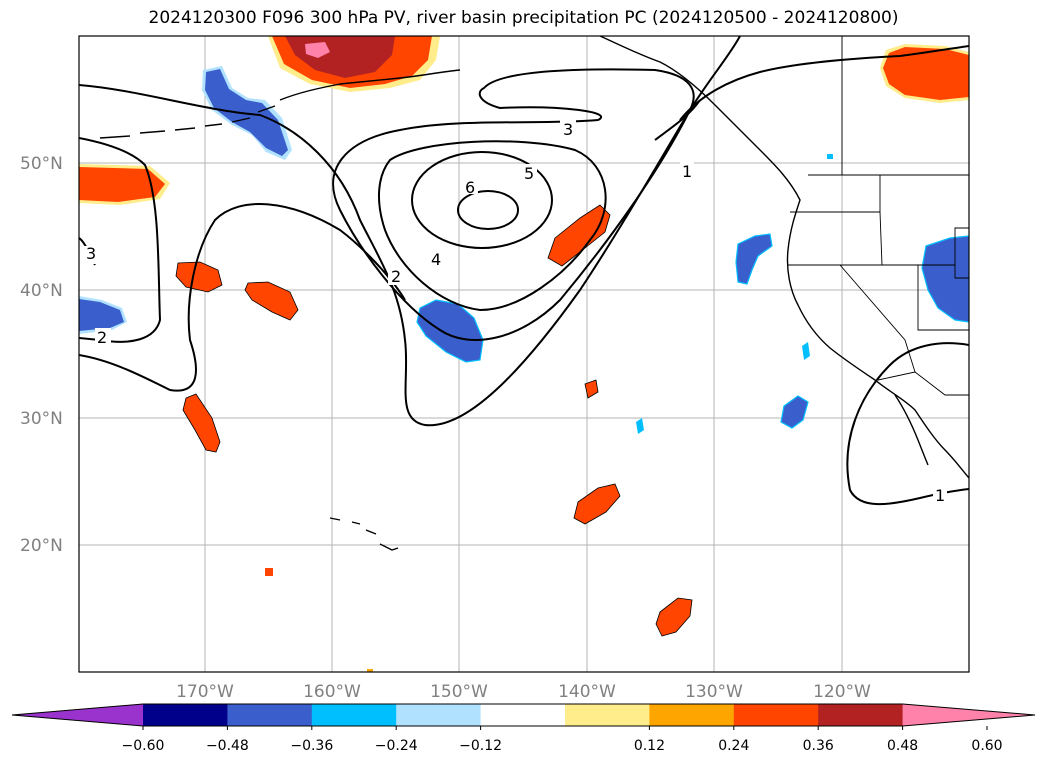  I want to click on pv-contour-2b, so click(242, 297).